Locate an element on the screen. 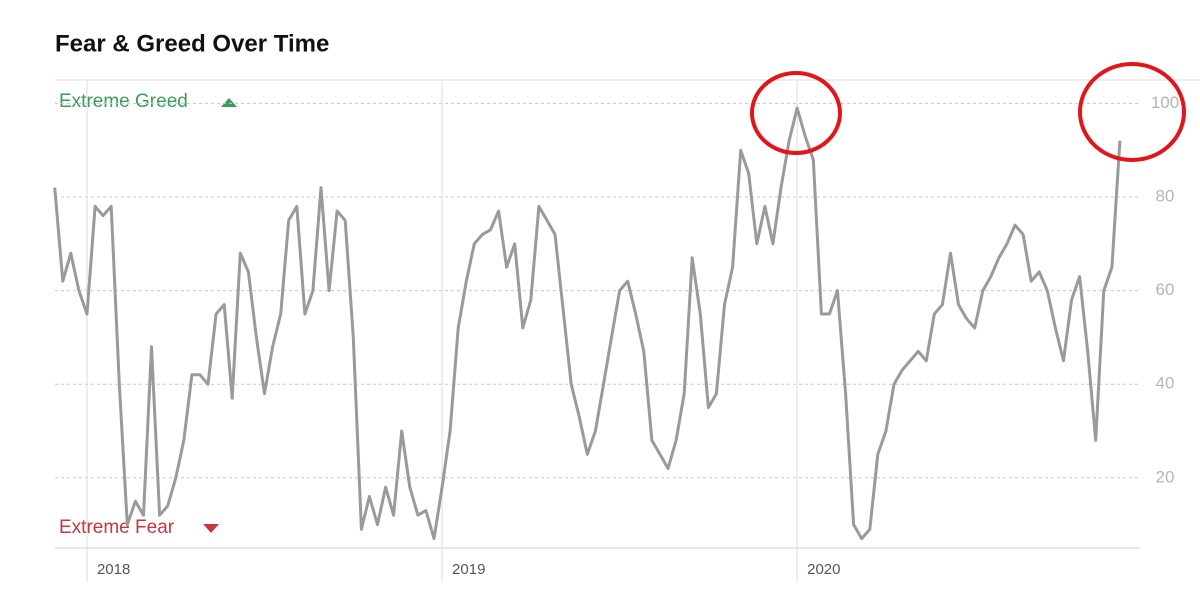 Image resolution: width=1200 pixels, height=604 pixels. greed-label: Extreme Greed is located at coordinates (123, 101).